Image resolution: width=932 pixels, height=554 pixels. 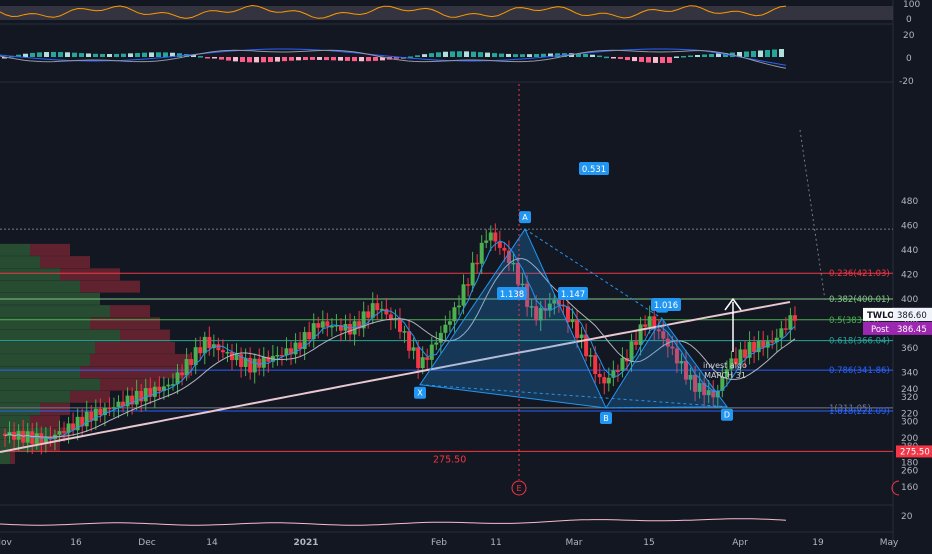 What do you see at coordinates (881, 316) in the screenshot?
I see `ticker-label: TWLO` at bounding box center [881, 316].